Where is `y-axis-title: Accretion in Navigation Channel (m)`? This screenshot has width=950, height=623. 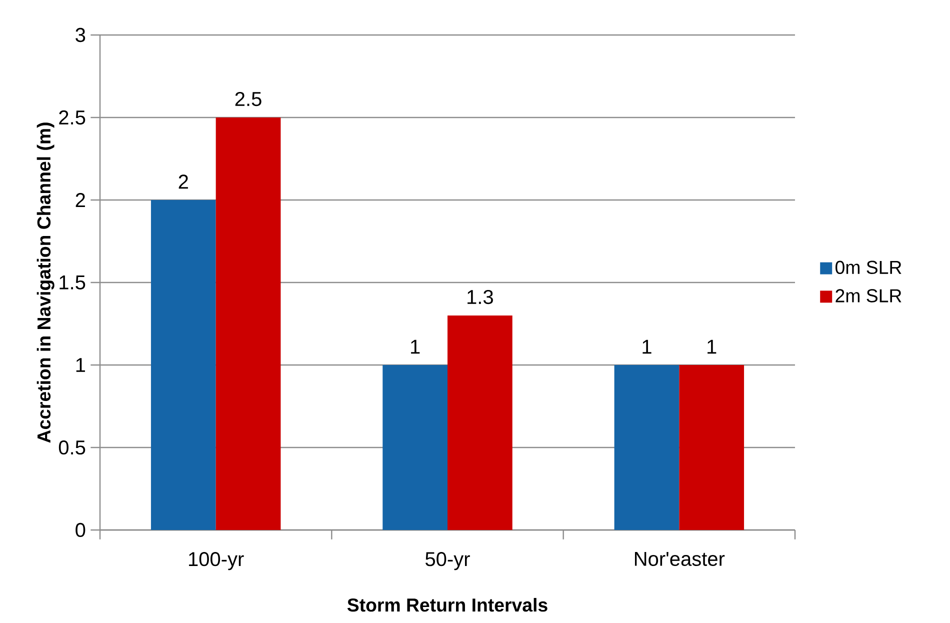
y-axis-title: Accretion in Navigation Channel (m) is located at coordinates (45, 282).